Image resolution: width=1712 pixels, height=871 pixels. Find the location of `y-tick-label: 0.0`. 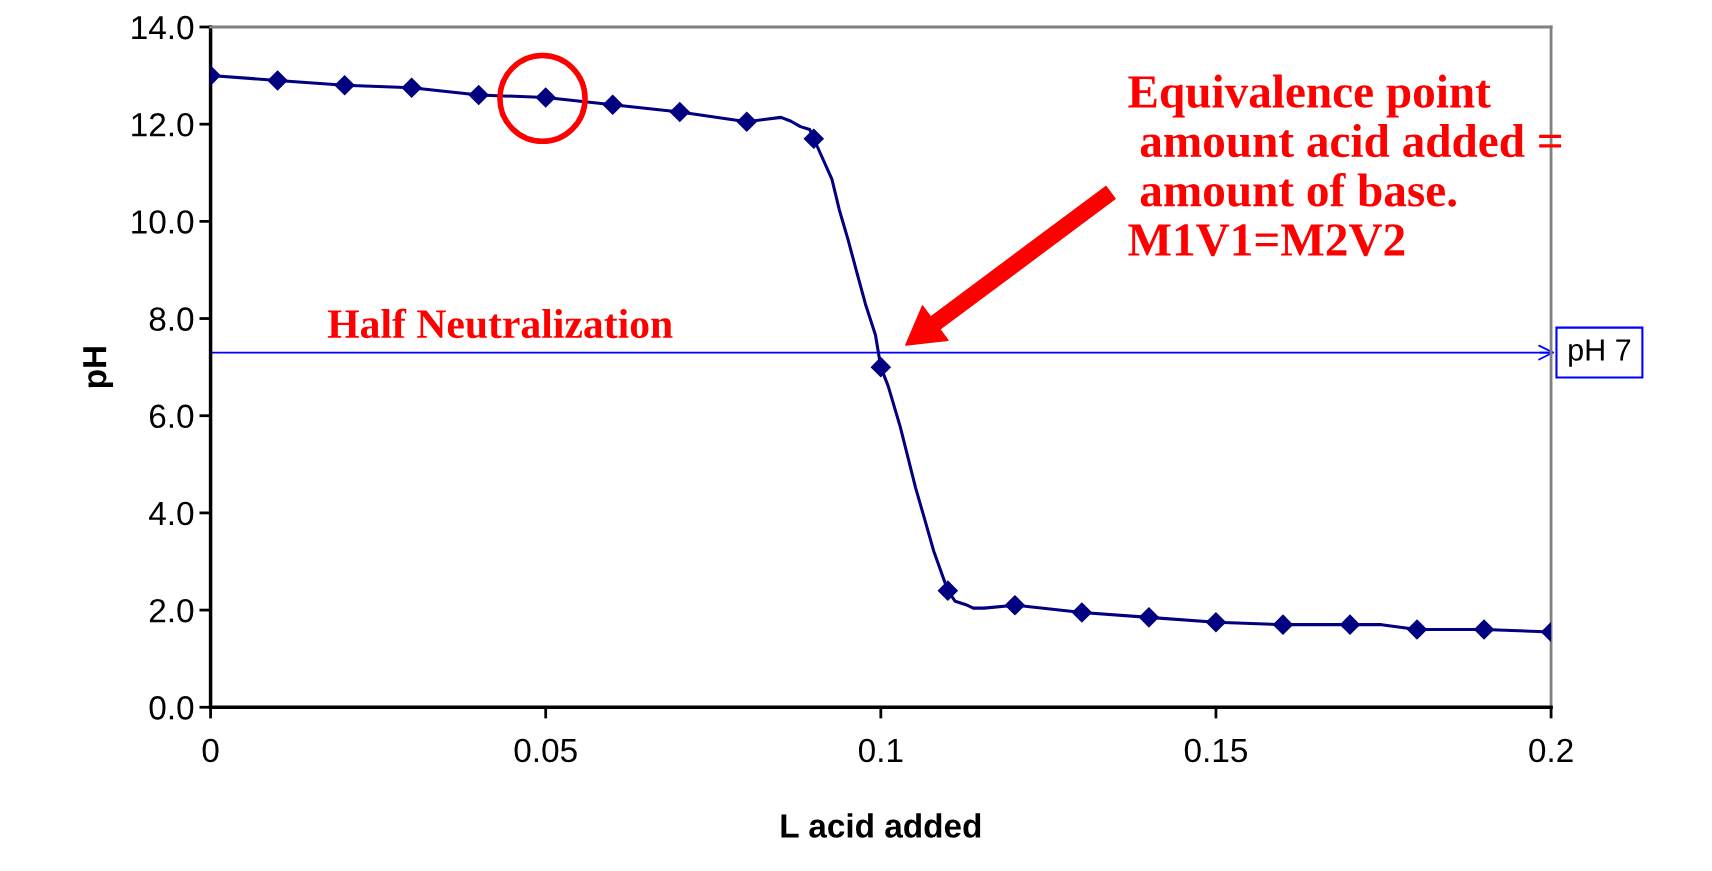

y-tick-label: 0.0 is located at coordinates (171, 708).